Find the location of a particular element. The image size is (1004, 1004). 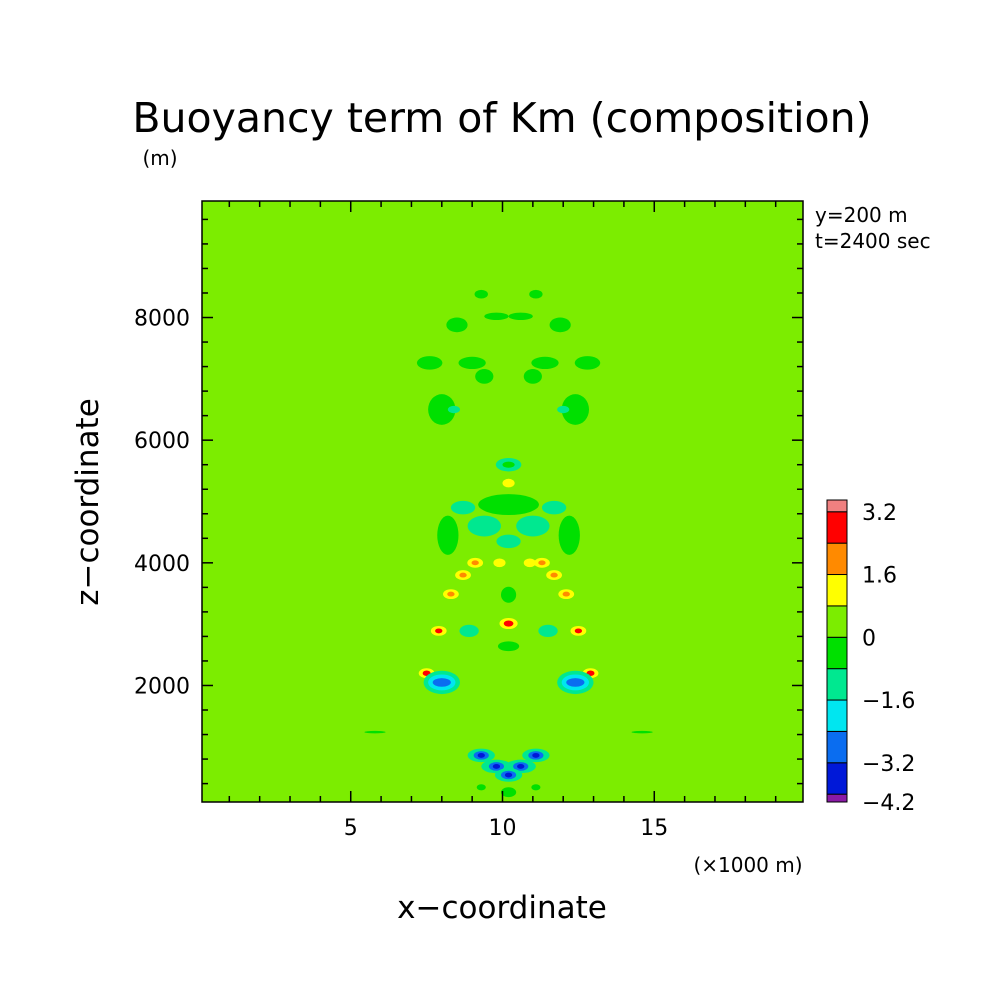

contour-features is located at coordinates (508, 543).